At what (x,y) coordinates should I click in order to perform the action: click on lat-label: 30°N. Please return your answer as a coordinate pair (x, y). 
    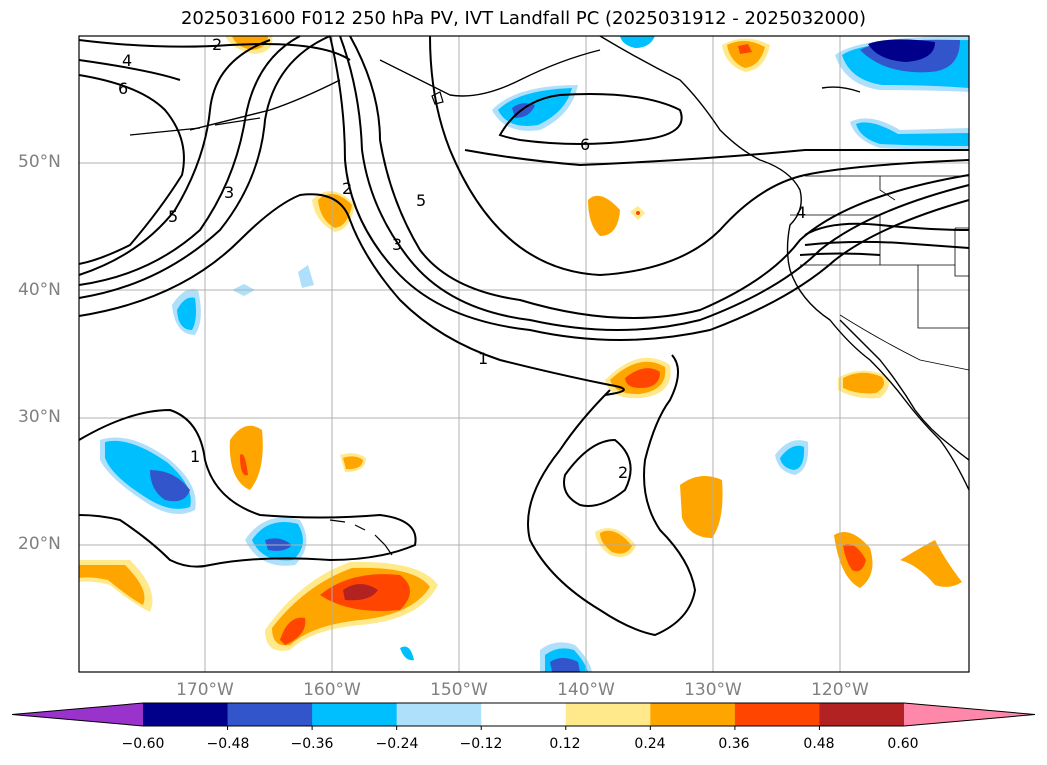
    Looking at the image, I should click on (39, 417).